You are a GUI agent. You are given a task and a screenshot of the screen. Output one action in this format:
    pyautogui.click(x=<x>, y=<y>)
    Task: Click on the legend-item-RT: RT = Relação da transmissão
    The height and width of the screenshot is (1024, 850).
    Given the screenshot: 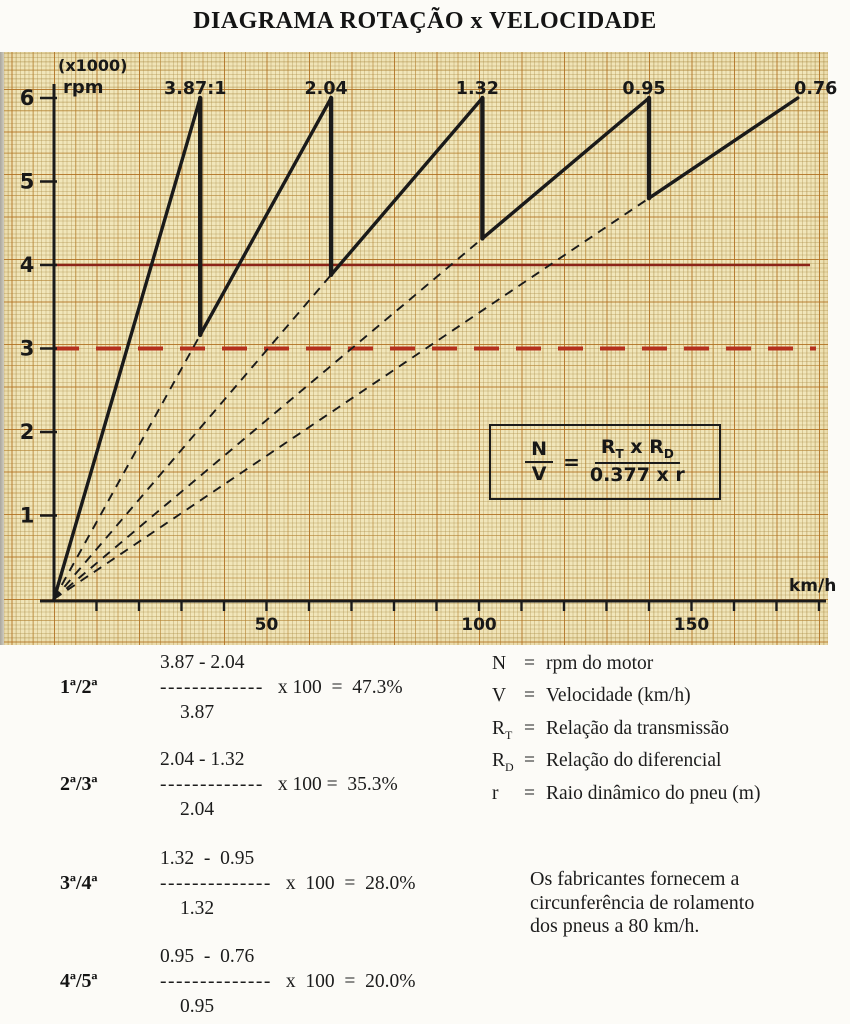 What is the action you would take?
    pyautogui.click(x=611, y=729)
    